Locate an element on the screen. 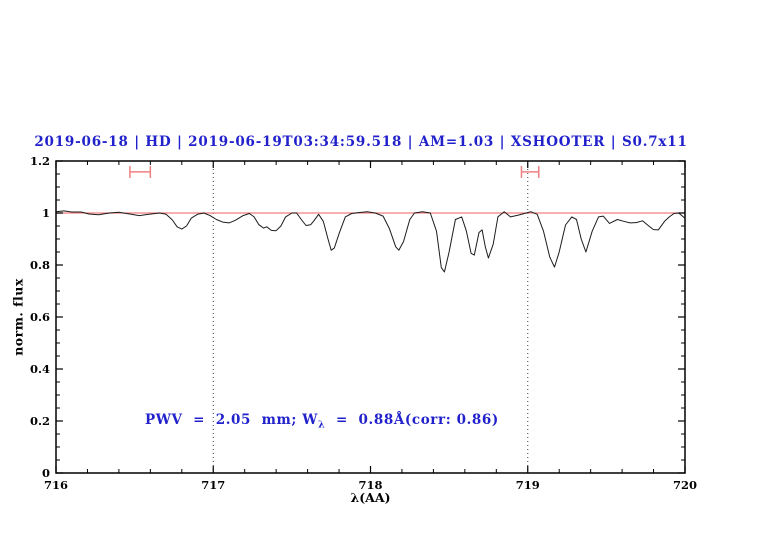  svg-text: 0 is located at coordinates (46, 473).